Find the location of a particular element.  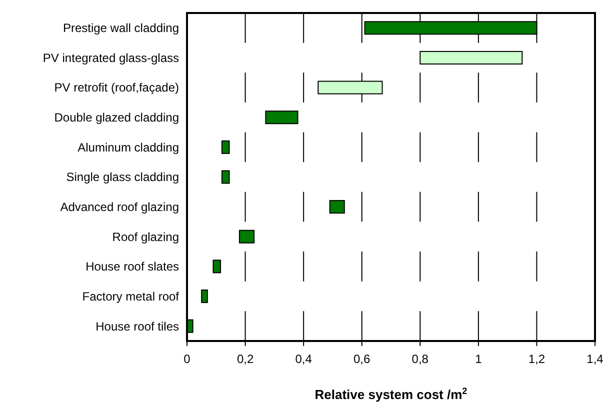

y-tick-label: Aluminum cladding is located at coordinates (128, 147).